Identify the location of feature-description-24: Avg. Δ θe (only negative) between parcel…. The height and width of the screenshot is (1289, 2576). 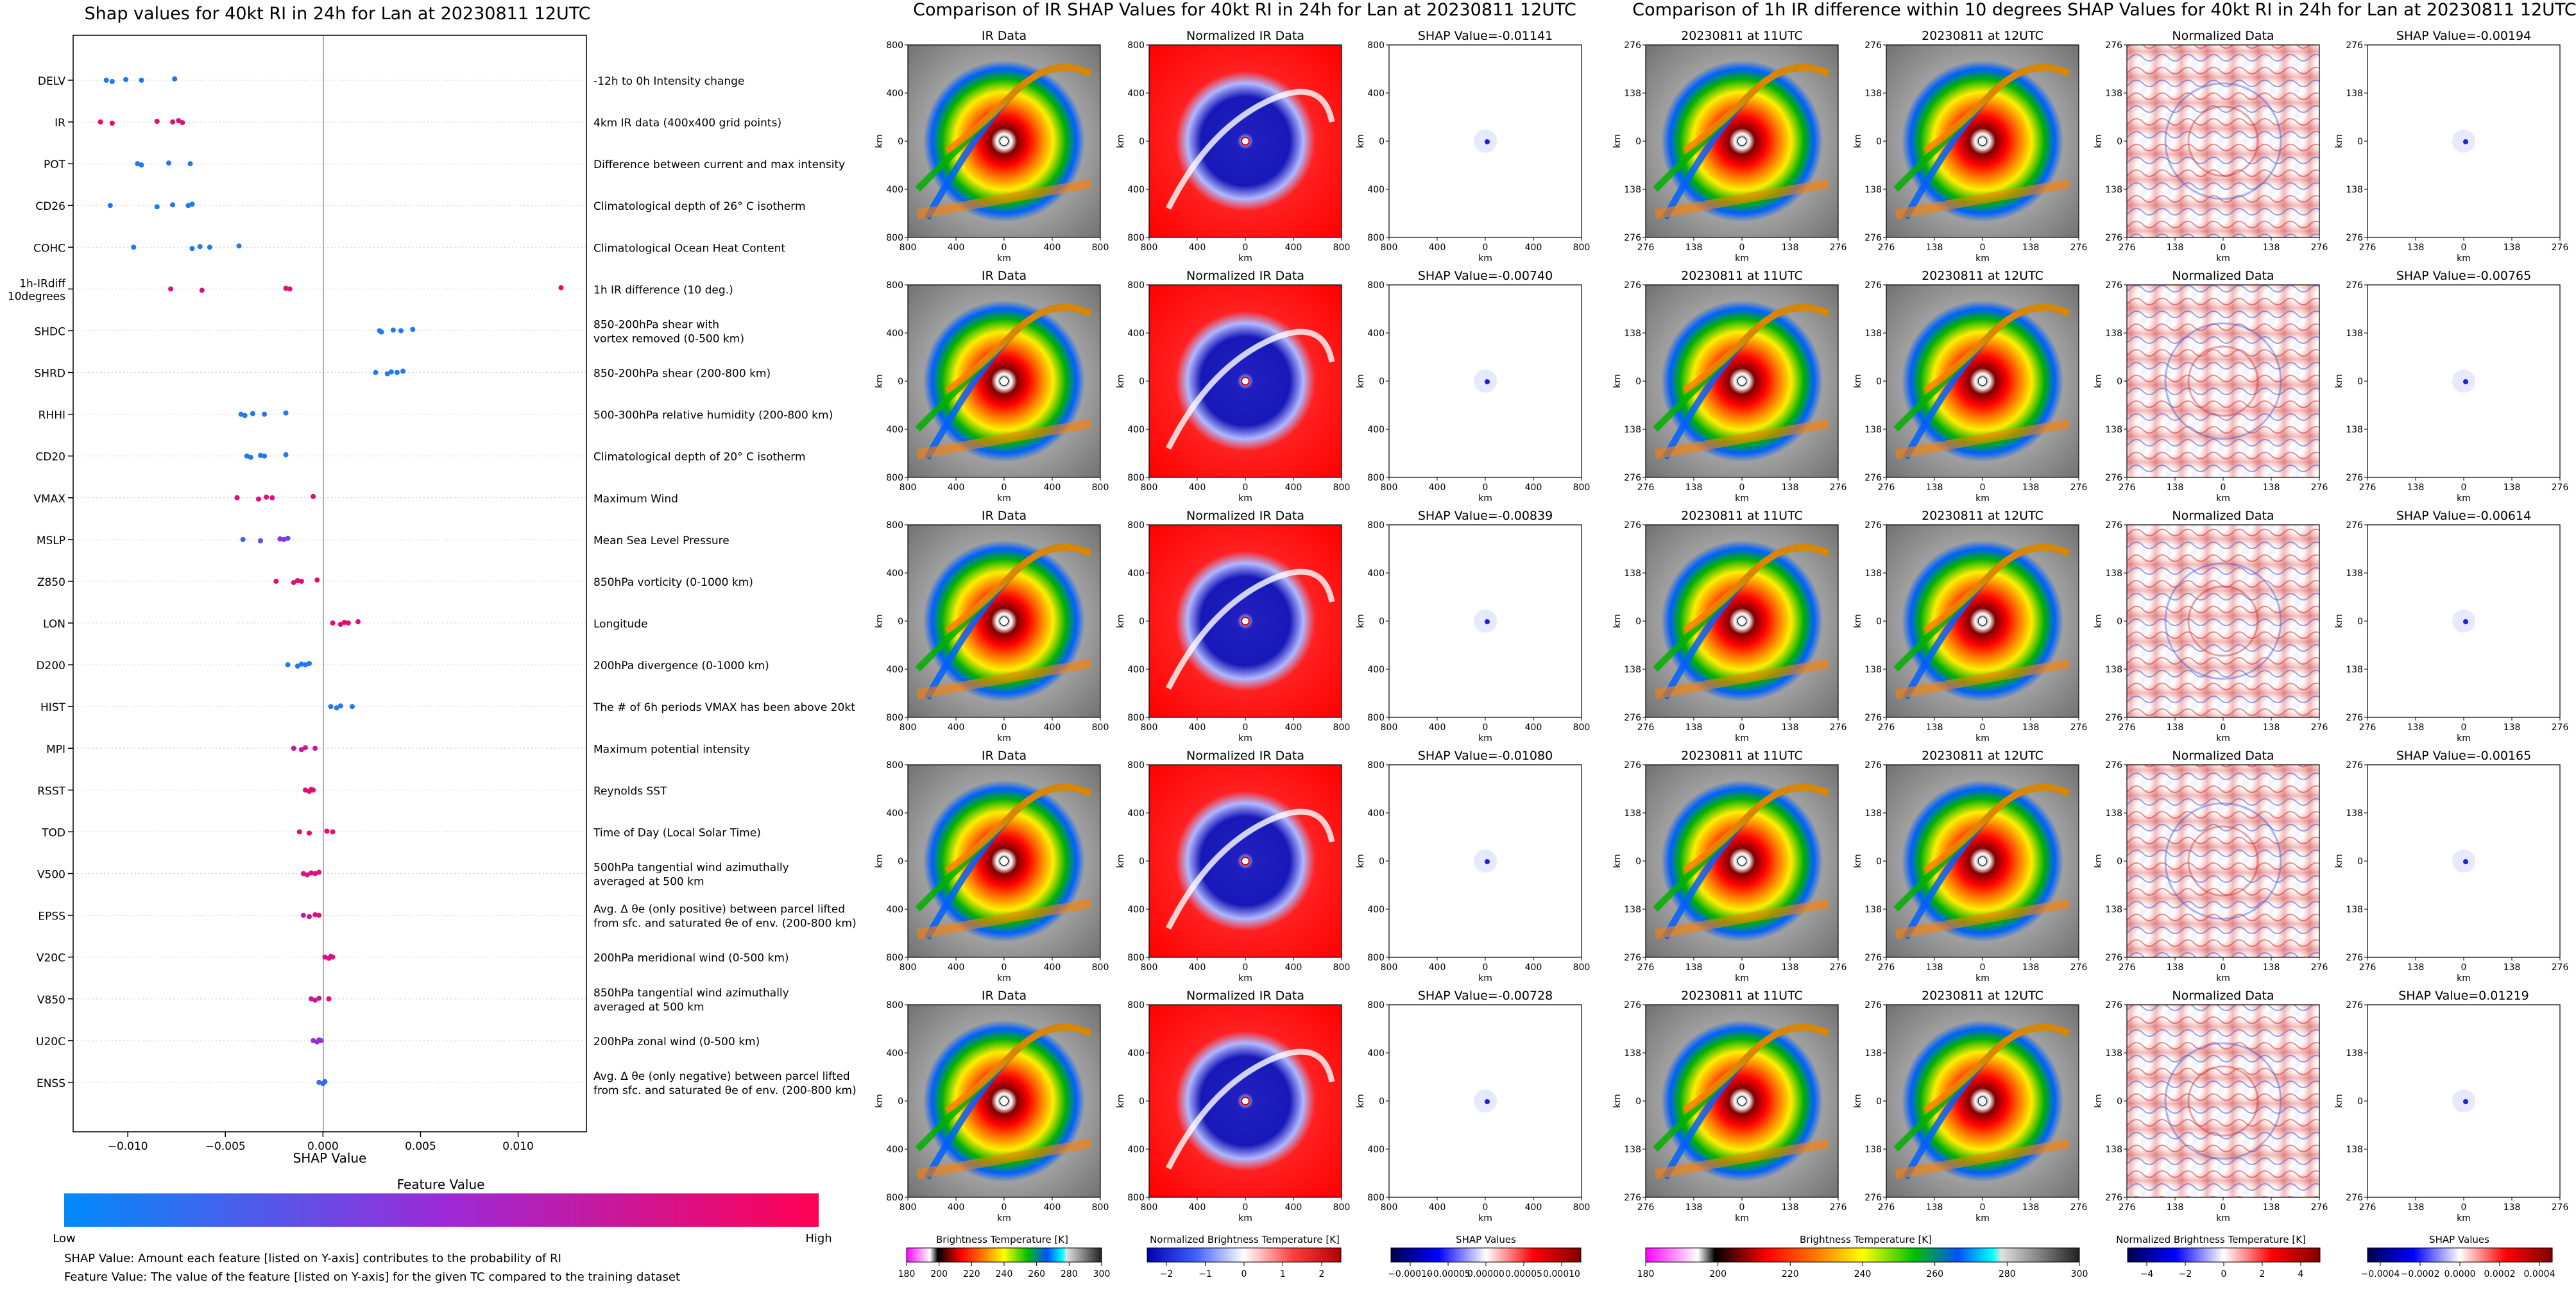
(721, 1076).